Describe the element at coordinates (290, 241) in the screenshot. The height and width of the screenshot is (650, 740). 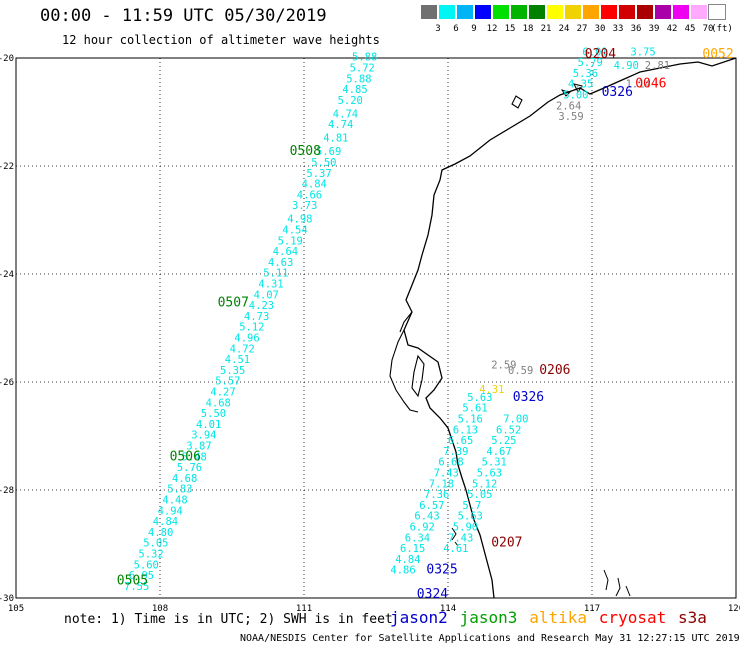
I see `swh-value: 5.19` at that location.